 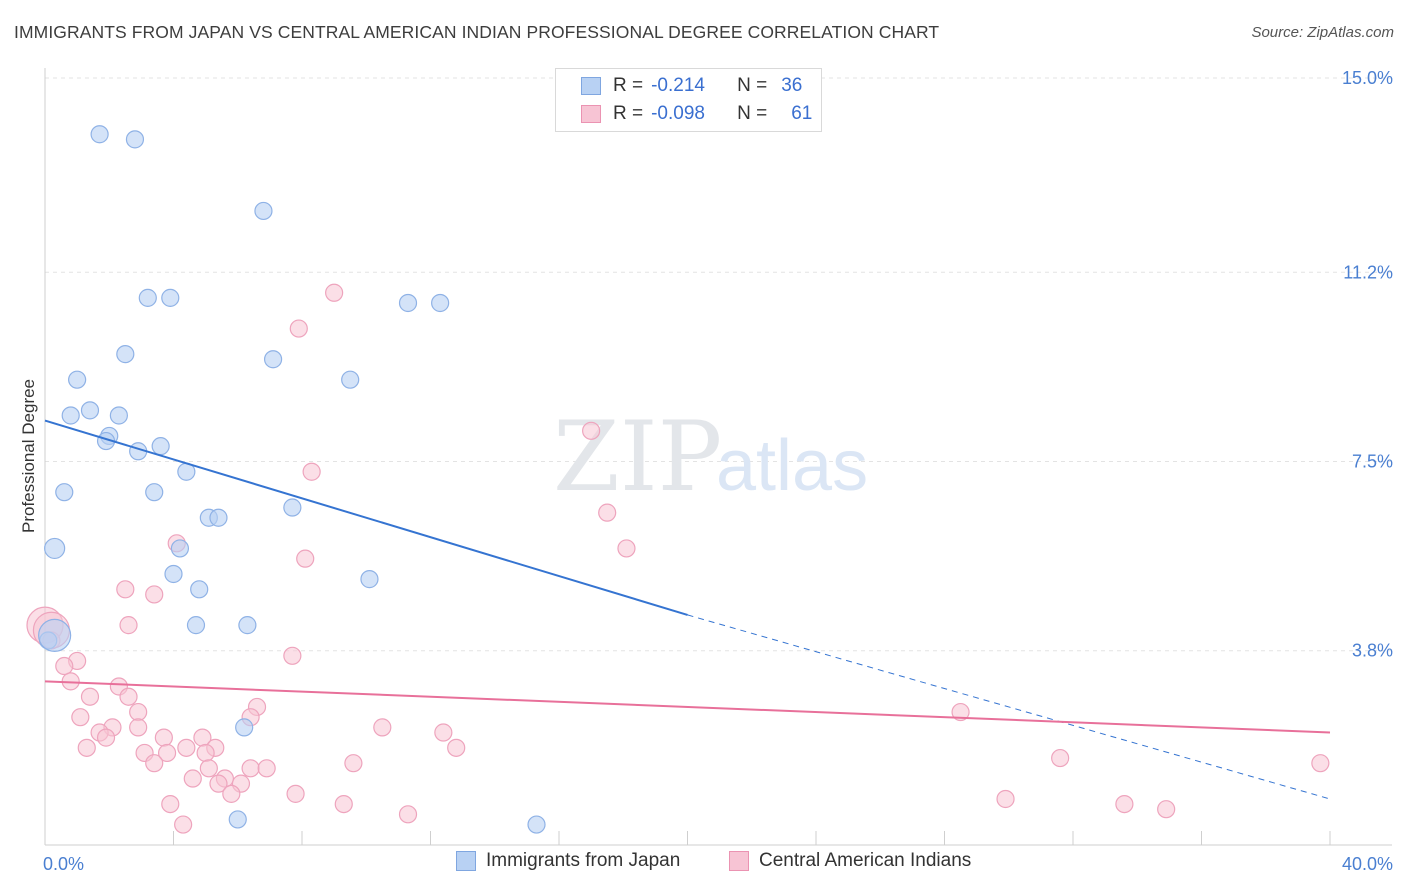 What do you see at coordinates (366, 517) in the screenshot?
I see `japan-trend-line` at bounding box center [366, 517].